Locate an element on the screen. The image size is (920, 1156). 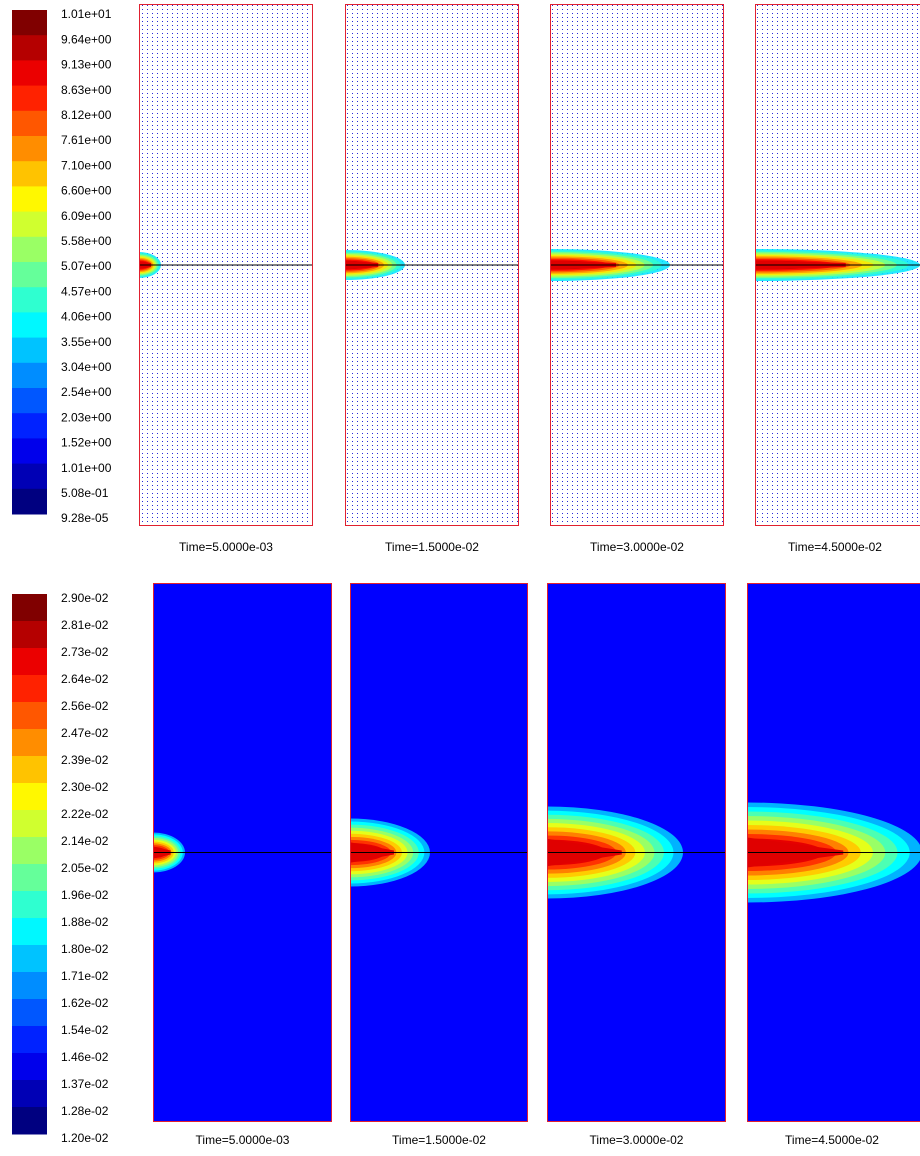
colorbar-label: 6.60e+00 is located at coordinates (86, 191).